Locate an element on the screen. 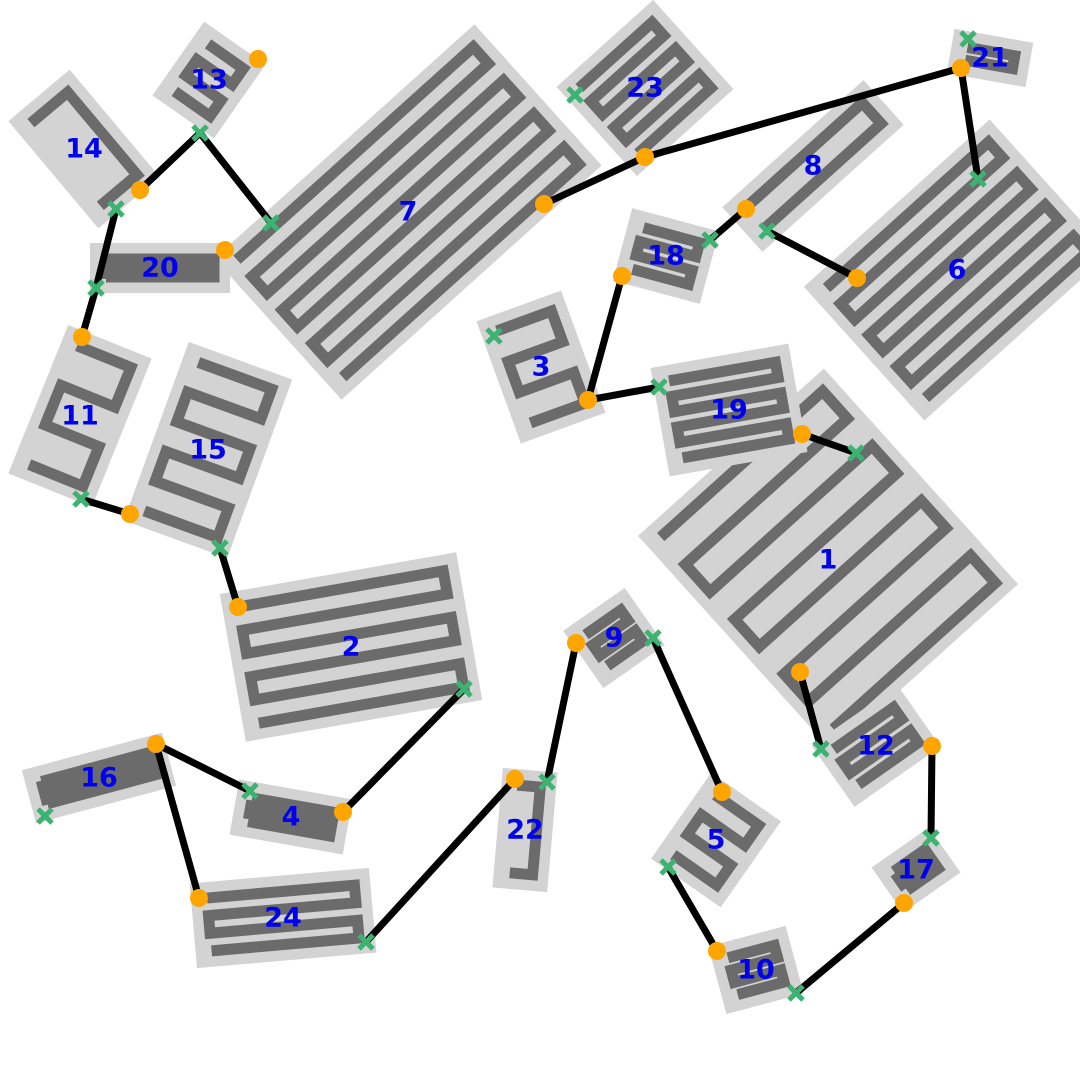 This screenshot has height=1080, width=1080. block-19-end-pin is located at coordinates (802, 434).